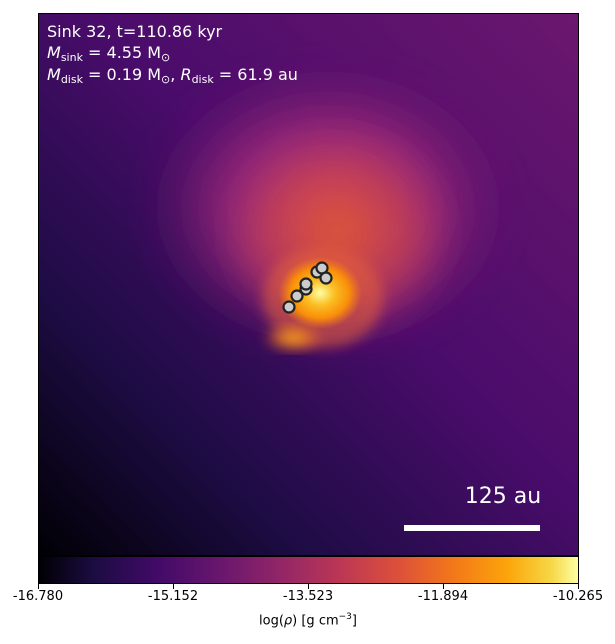 This screenshot has width=615, height=644. Describe the element at coordinates (308, 570) in the screenshot. I see `colorbar` at that location.